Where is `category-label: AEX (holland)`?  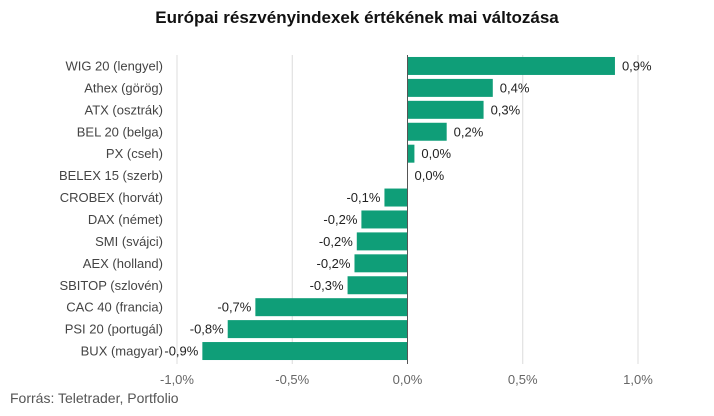
category-label: AEX (holland) is located at coordinates (123, 263).